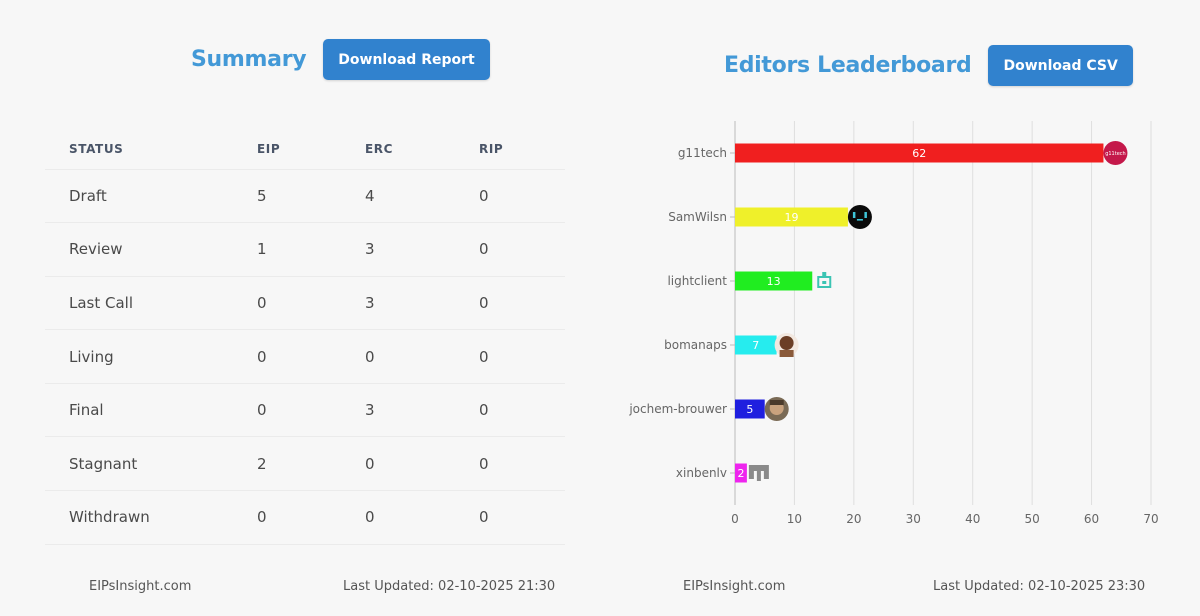 This screenshot has width=1200, height=616. What do you see at coordinates (449, 586) in the screenshot?
I see `summary-footer-updated: Last Updated: 02-10-2025 21:30` at bounding box center [449, 586].